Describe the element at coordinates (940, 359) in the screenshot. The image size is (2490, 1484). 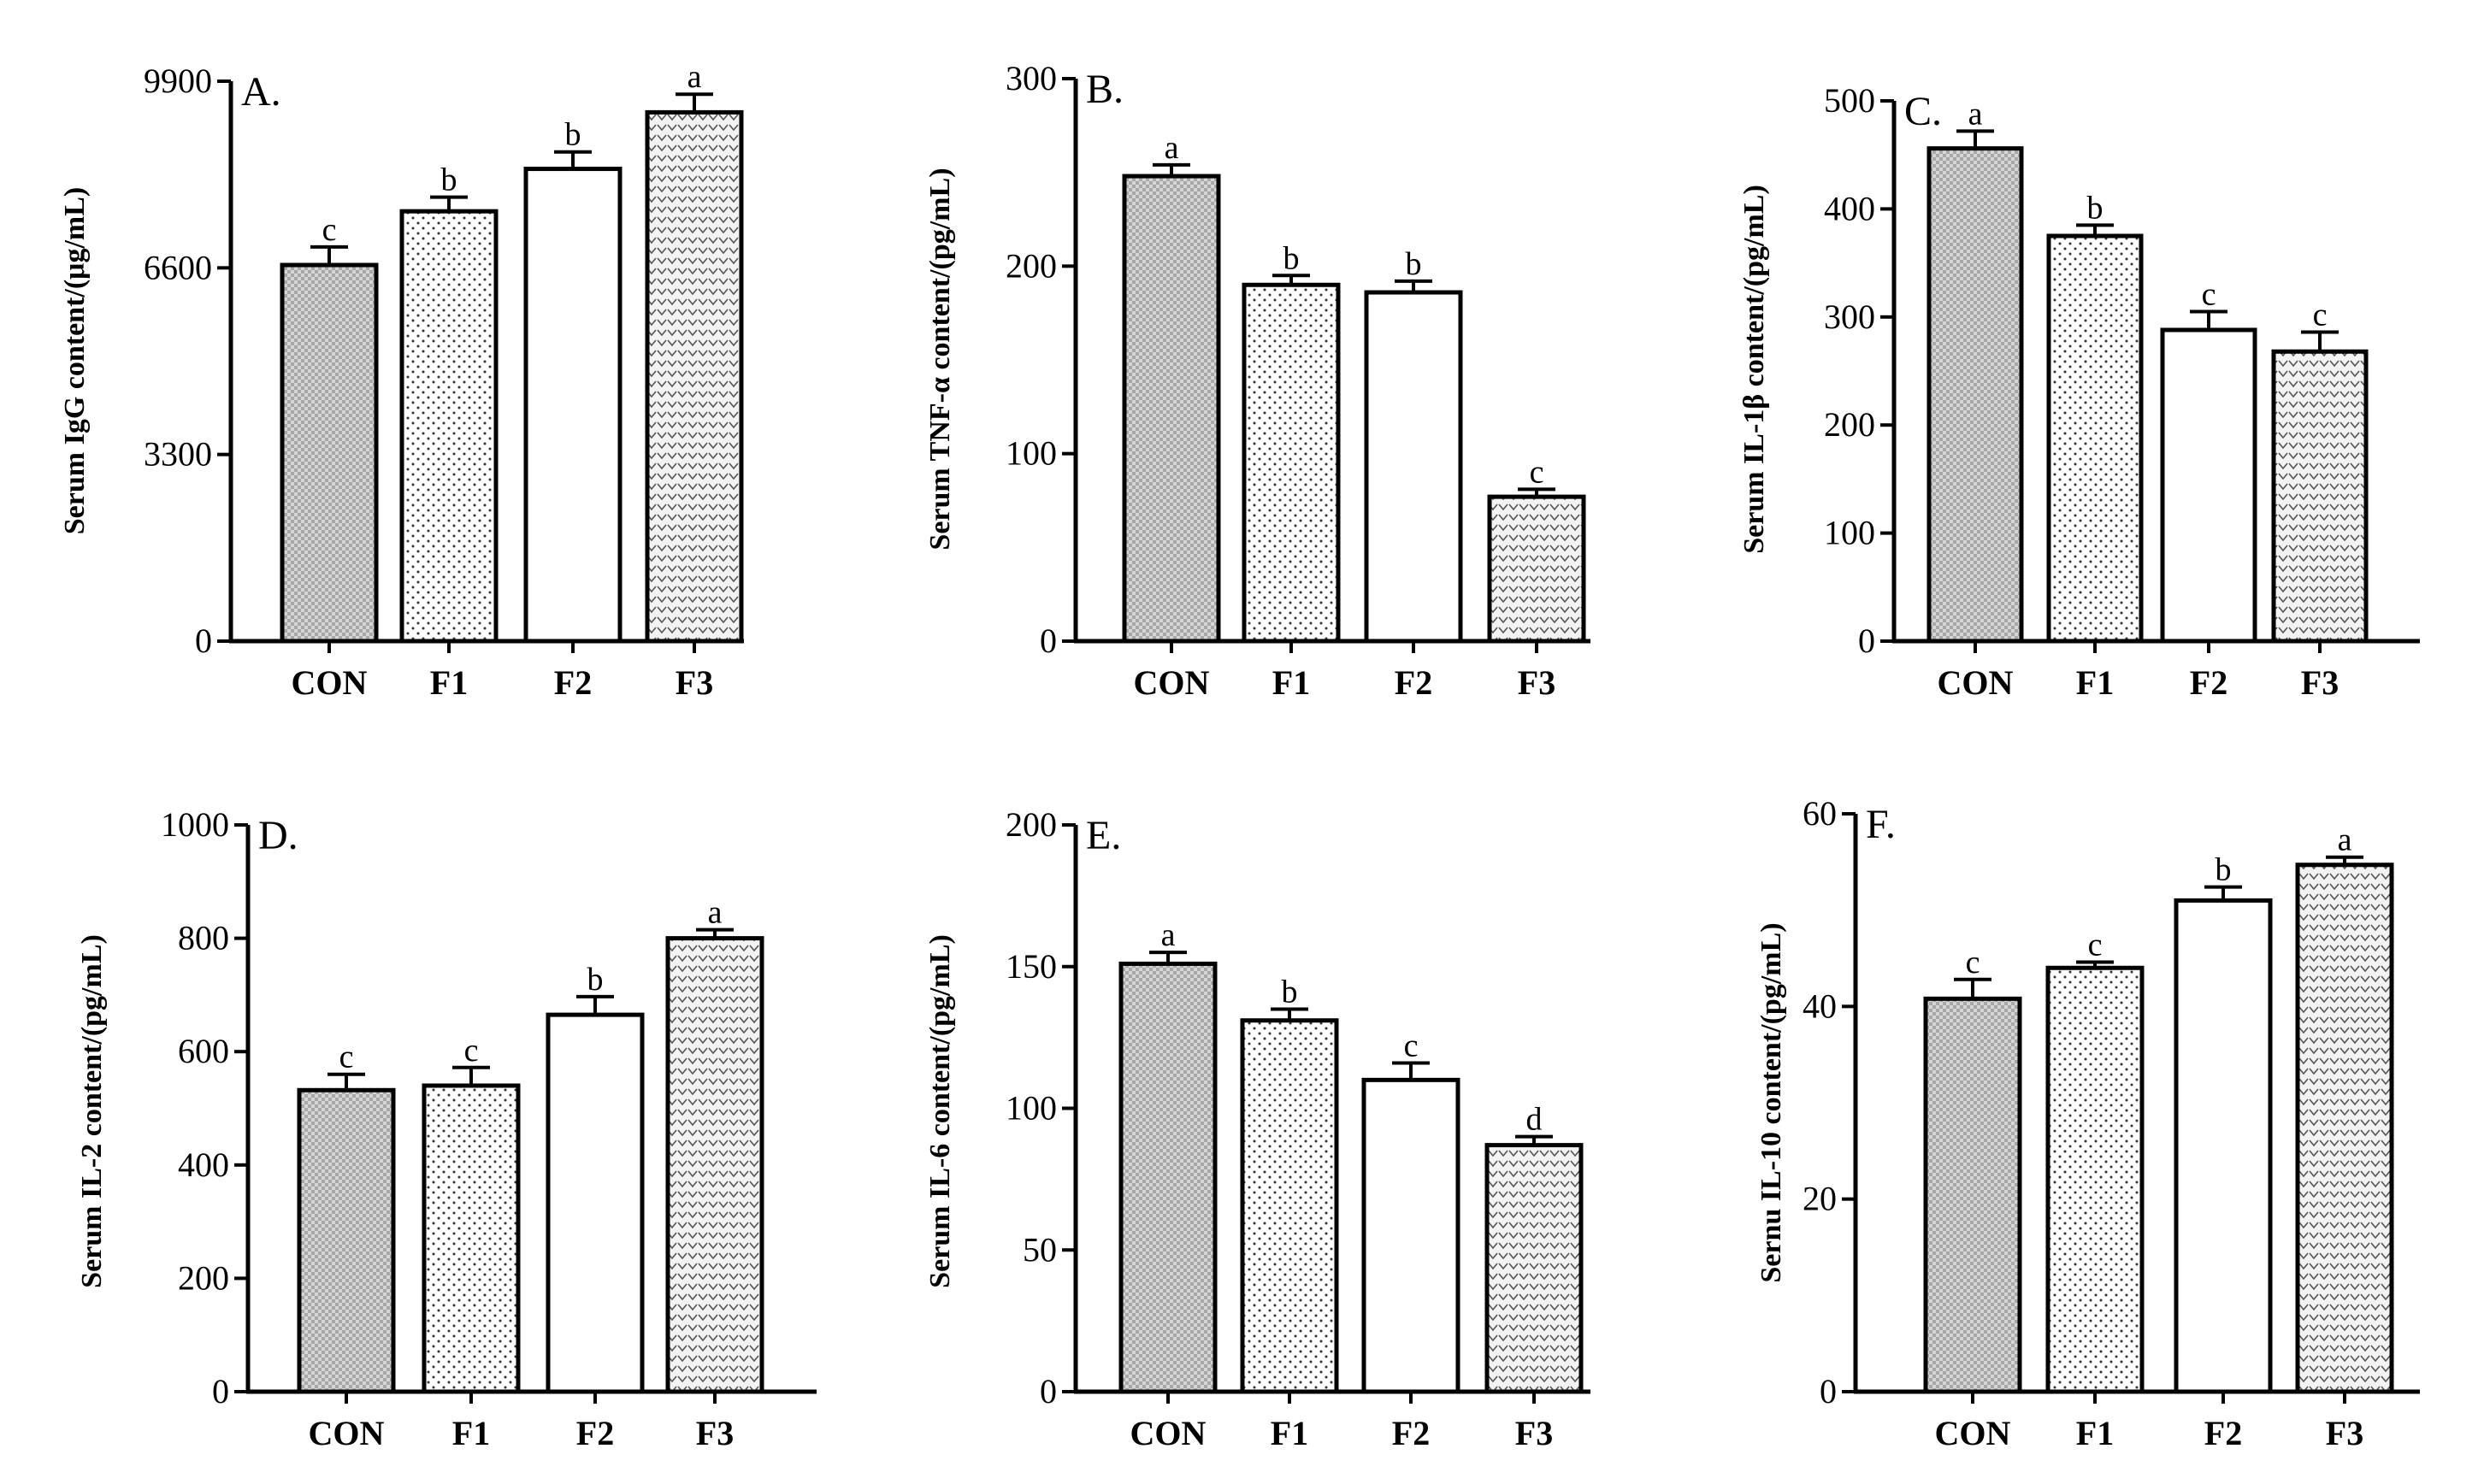
I see `y-axis-title: Serum TNF-α content/(pg/mL)` at that location.